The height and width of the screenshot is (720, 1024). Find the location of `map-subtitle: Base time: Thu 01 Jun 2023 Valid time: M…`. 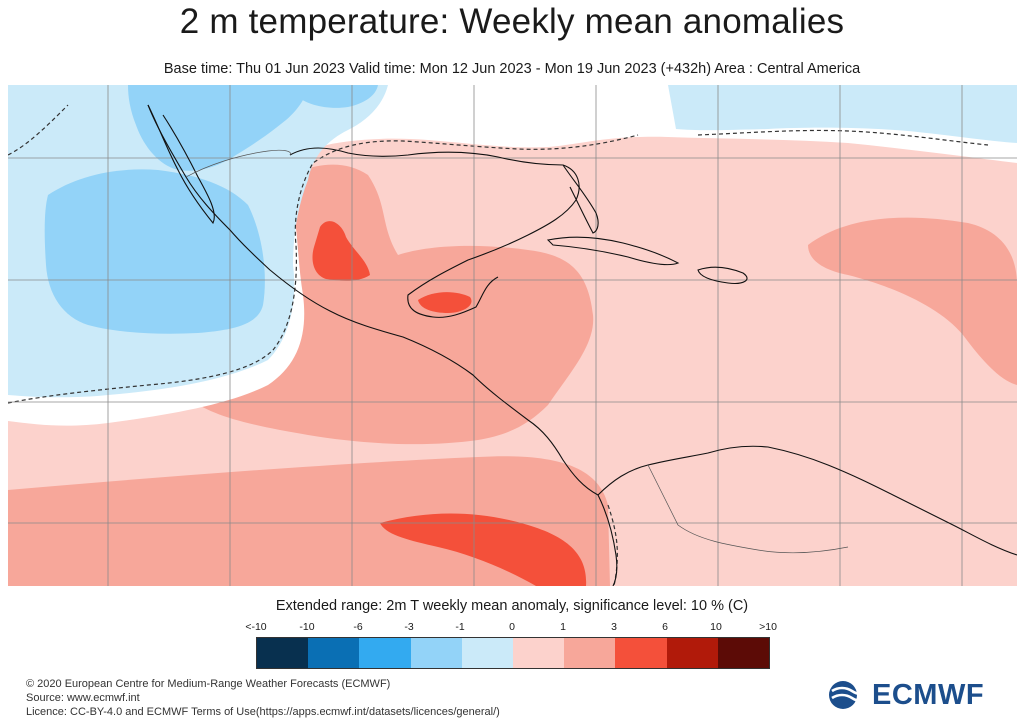

map-subtitle: Base time: Thu 01 Jun 2023 Valid time: M… is located at coordinates (512, 69).